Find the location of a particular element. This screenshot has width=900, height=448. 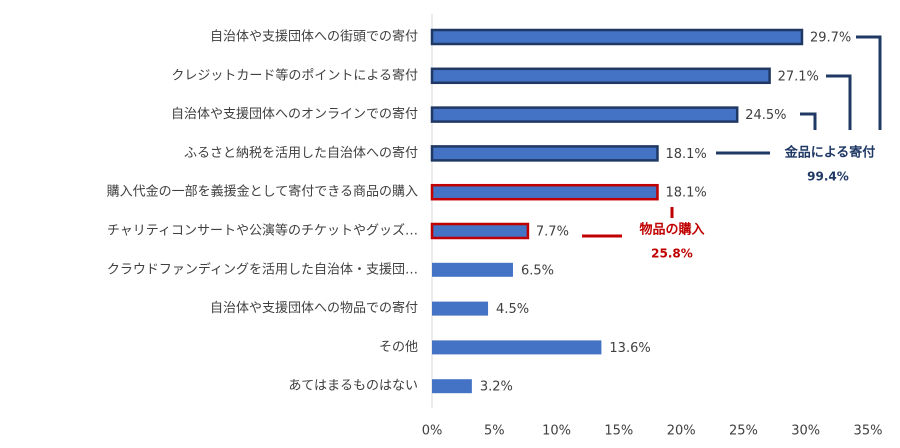

value-label: 29.7% is located at coordinates (830, 38).